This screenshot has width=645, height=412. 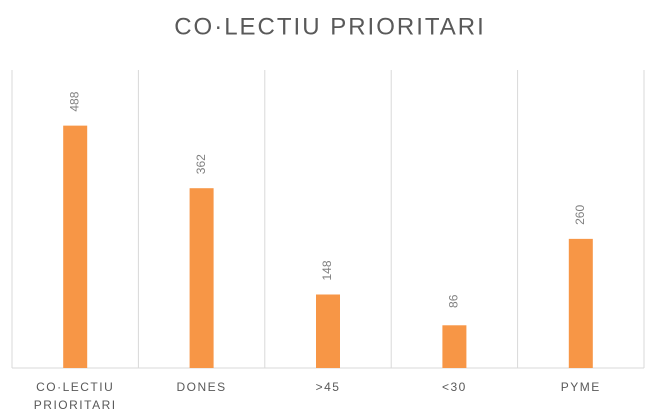 What do you see at coordinates (327, 270) in the screenshot?
I see `value-label: 148` at bounding box center [327, 270].